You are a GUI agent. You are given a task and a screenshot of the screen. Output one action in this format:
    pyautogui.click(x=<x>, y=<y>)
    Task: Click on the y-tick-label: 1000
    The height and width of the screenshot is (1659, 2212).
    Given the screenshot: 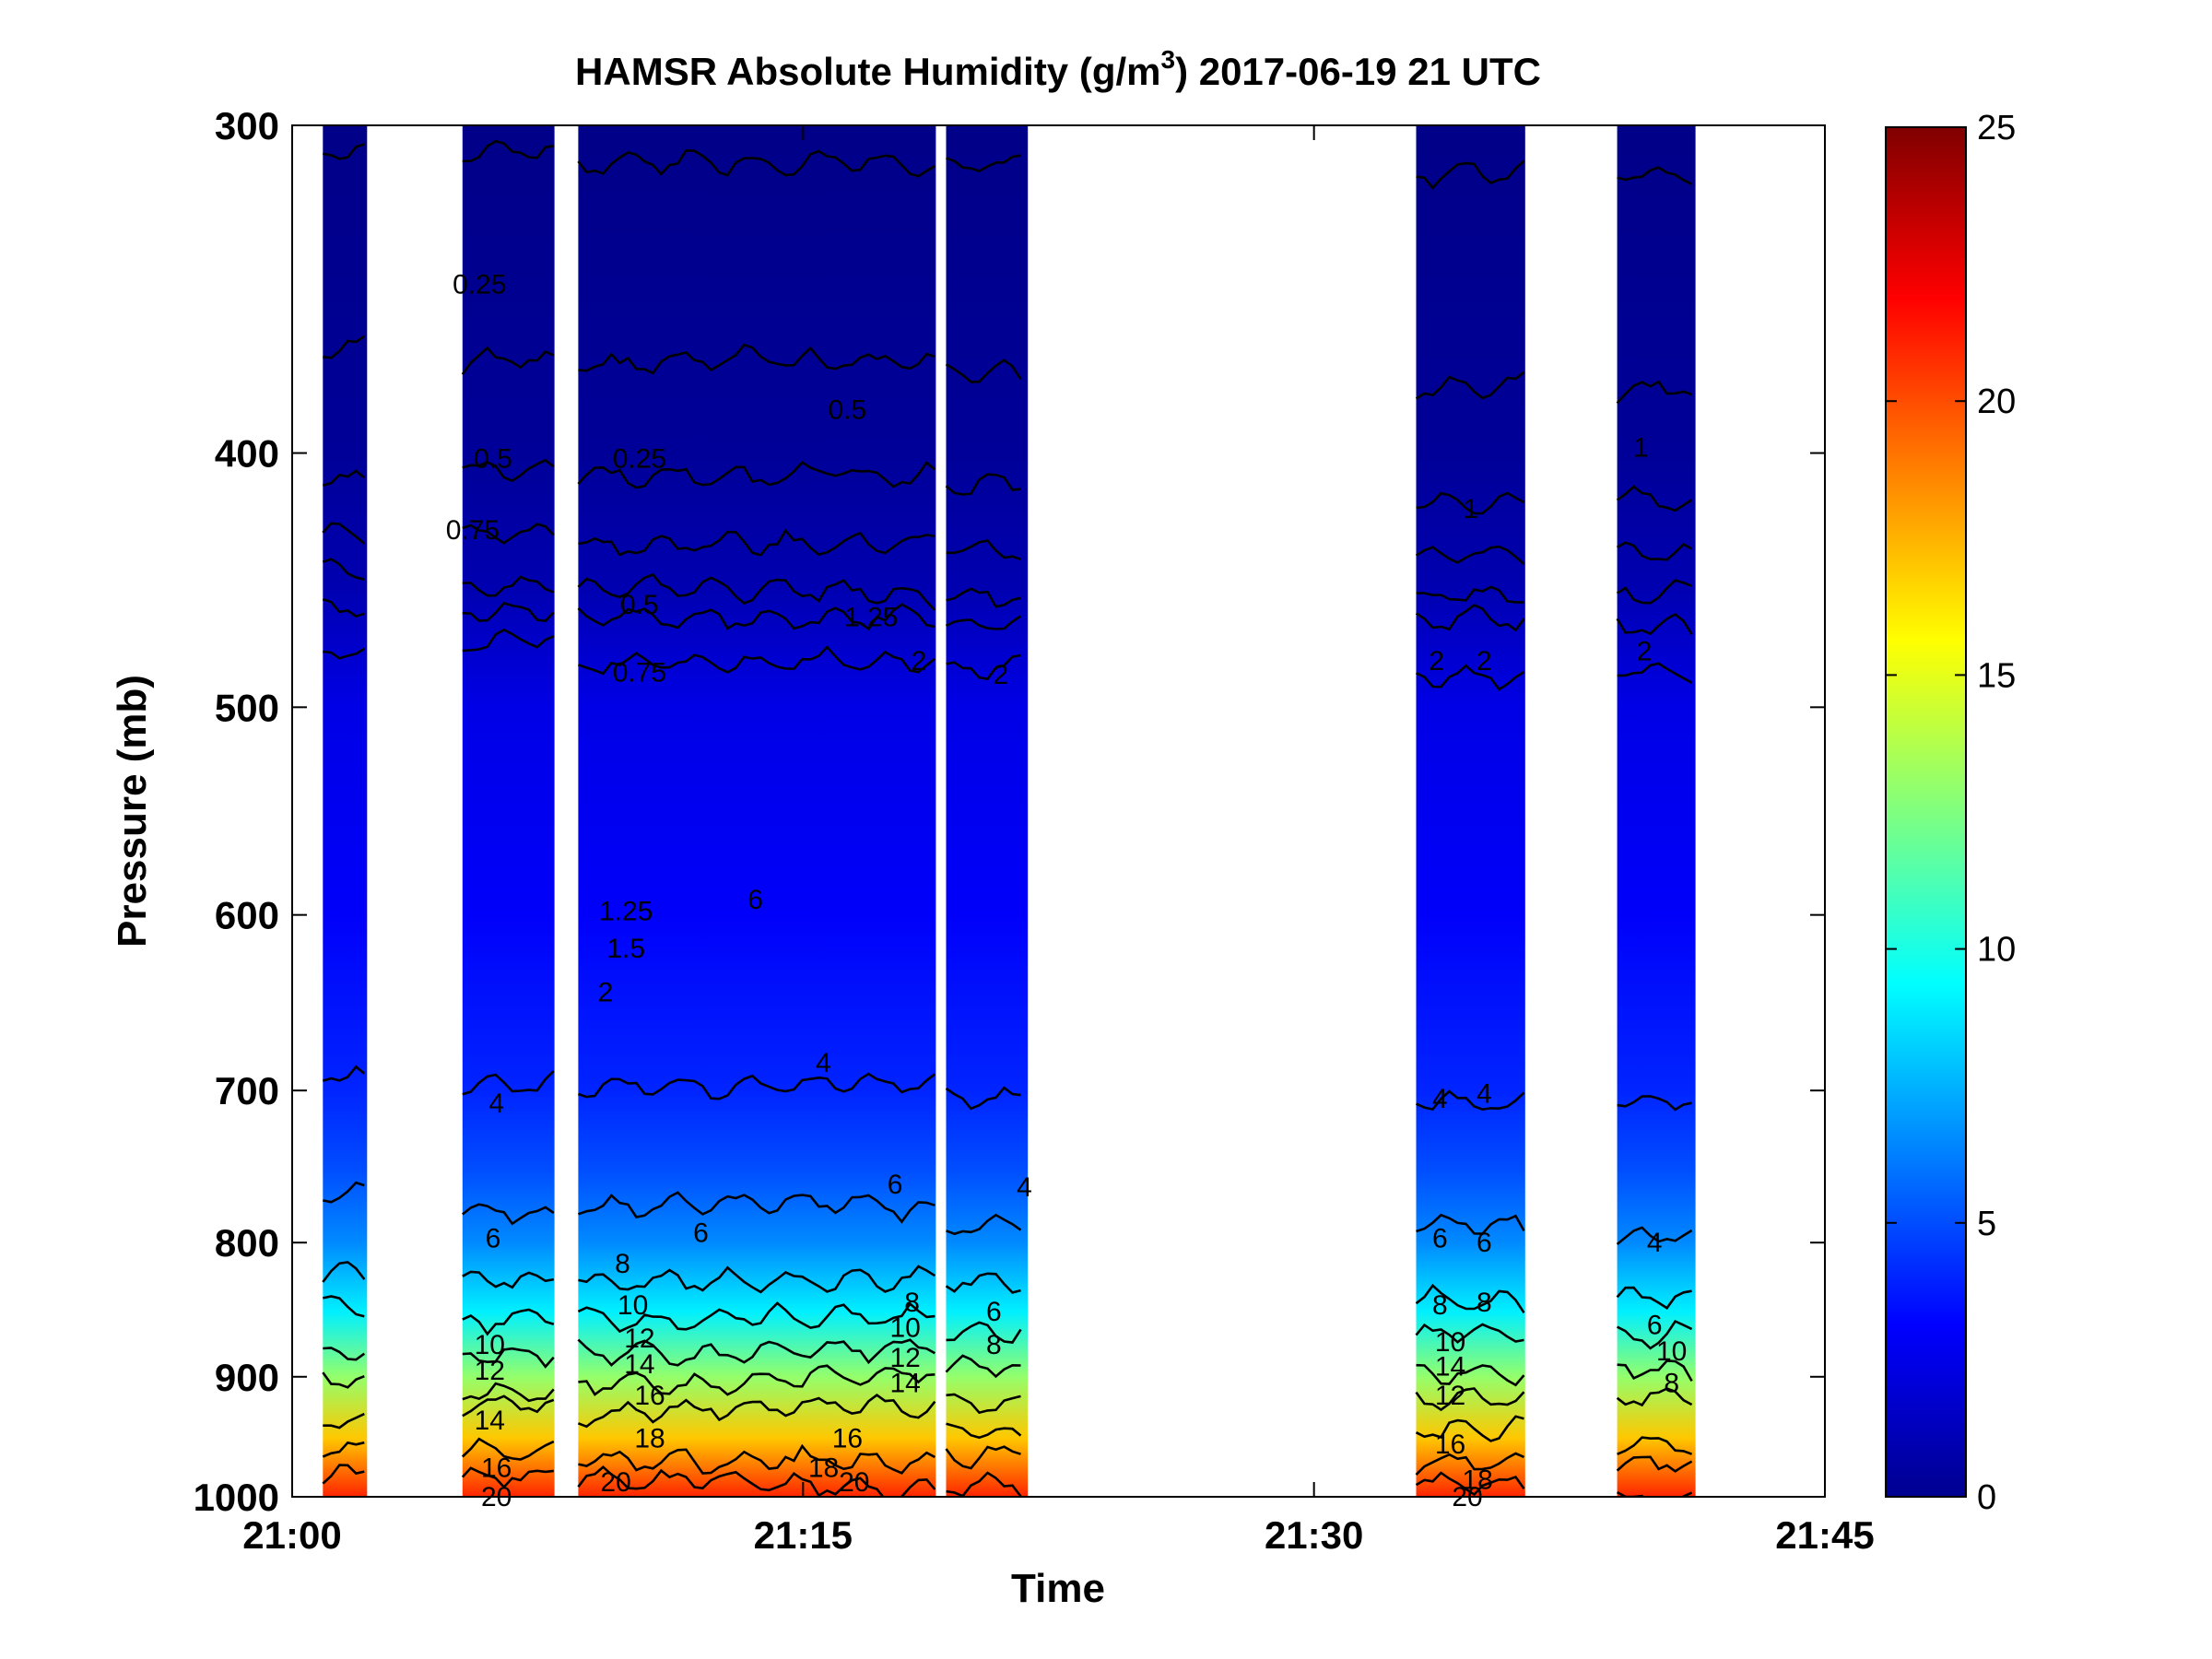 What is the action you would take?
    pyautogui.click(x=236, y=1497)
    